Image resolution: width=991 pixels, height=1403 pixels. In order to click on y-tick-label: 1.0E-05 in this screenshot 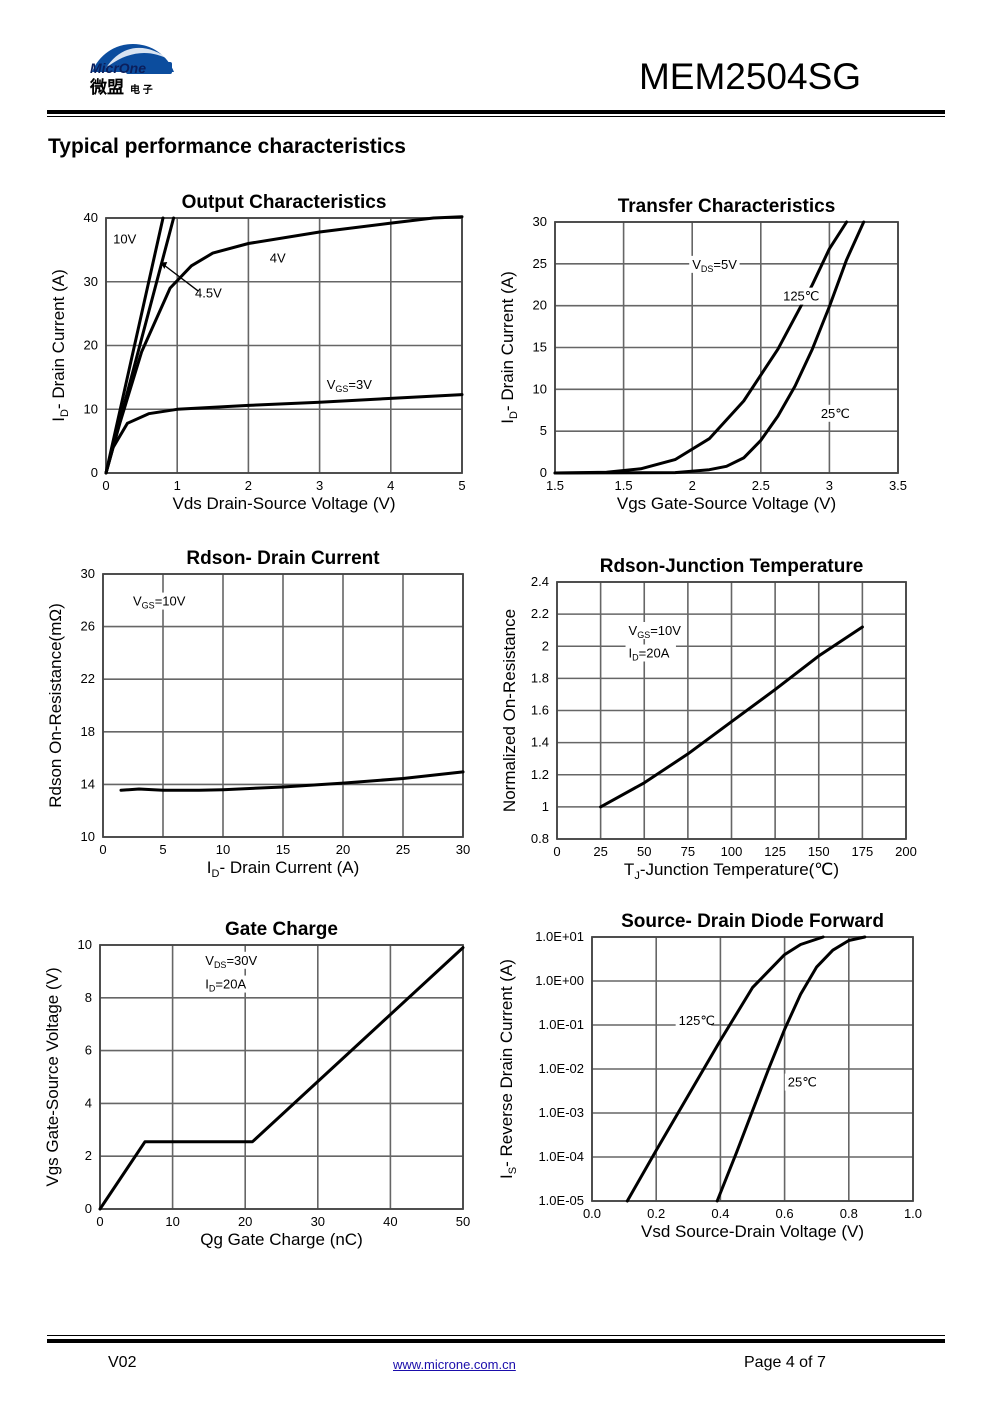, I will do `click(561, 1200)`.